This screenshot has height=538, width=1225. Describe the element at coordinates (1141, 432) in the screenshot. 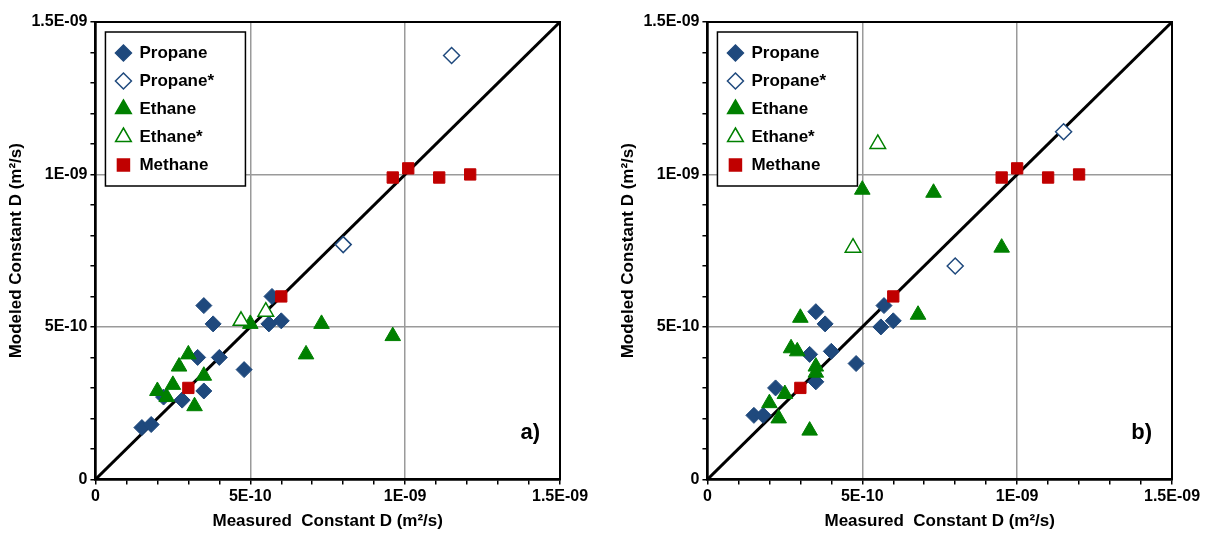

I see `annotation: b)` at that location.